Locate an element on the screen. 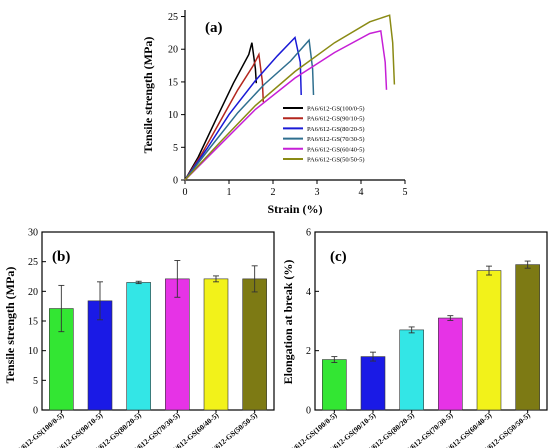  panel-b-y-tick-label: 30 is located at coordinates (33, 233).